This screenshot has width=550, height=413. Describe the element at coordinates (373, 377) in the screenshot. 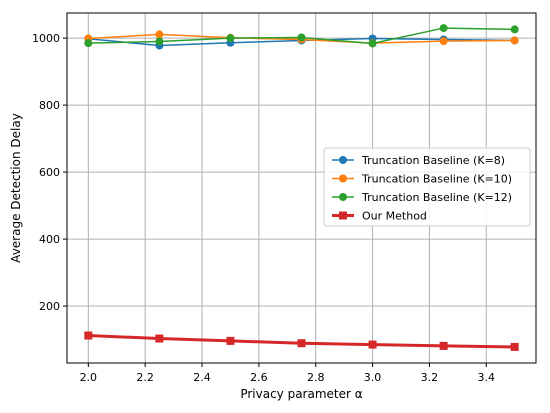

I see `x-tick-label: 3.0` at that location.